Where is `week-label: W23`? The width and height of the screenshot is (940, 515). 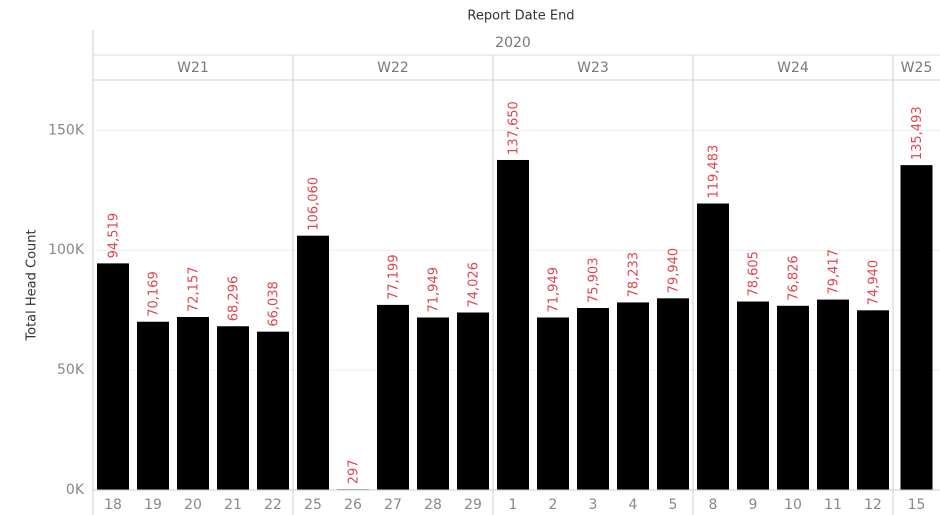
week-label: W23 is located at coordinates (593, 68).